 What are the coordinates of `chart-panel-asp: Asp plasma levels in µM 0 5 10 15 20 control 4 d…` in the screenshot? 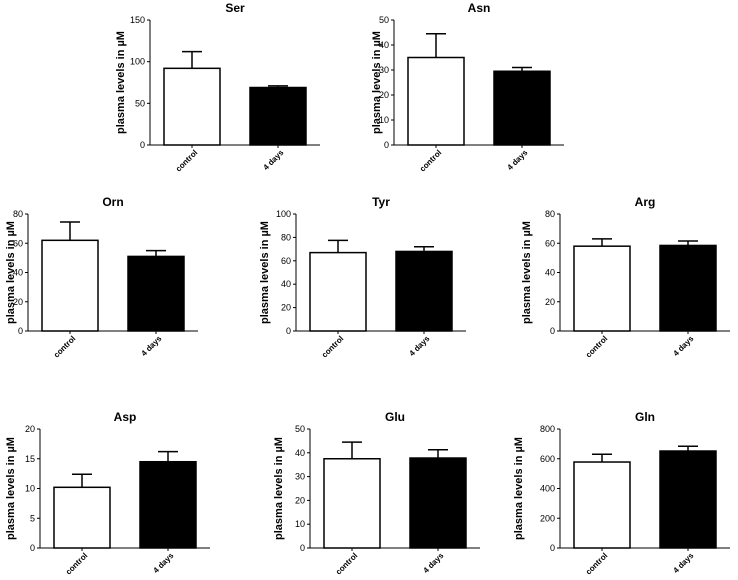 It's located at (107, 493).